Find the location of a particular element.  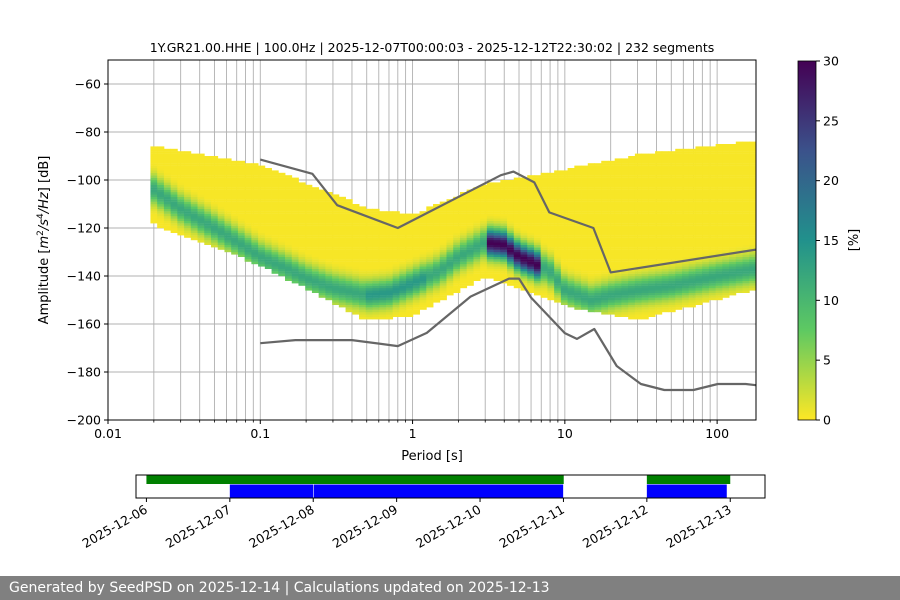

colorbar-tick-label: 15 is located at coordinates (831, 240).